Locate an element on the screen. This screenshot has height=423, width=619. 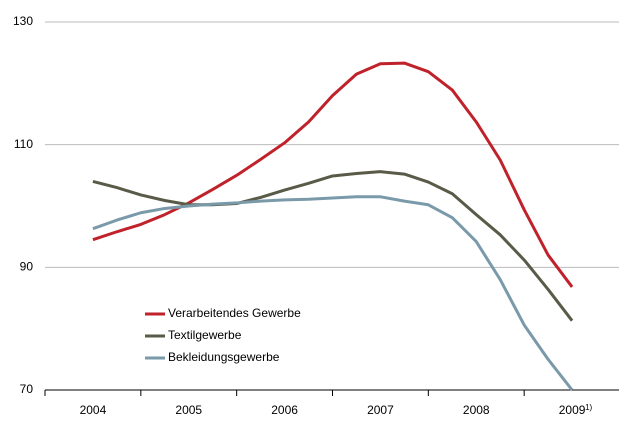
x-tick-label: 2007 is located at coordinates (380, 410).